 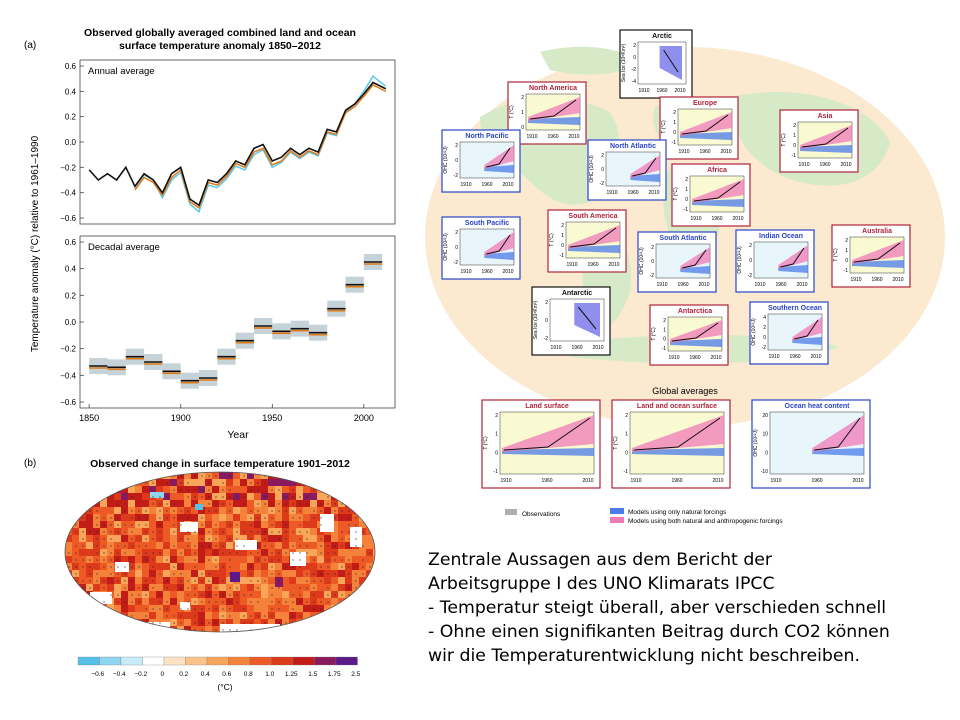 I want to click on panel-a-subplot-label-0: Annual average, so click(x=121, y=71).